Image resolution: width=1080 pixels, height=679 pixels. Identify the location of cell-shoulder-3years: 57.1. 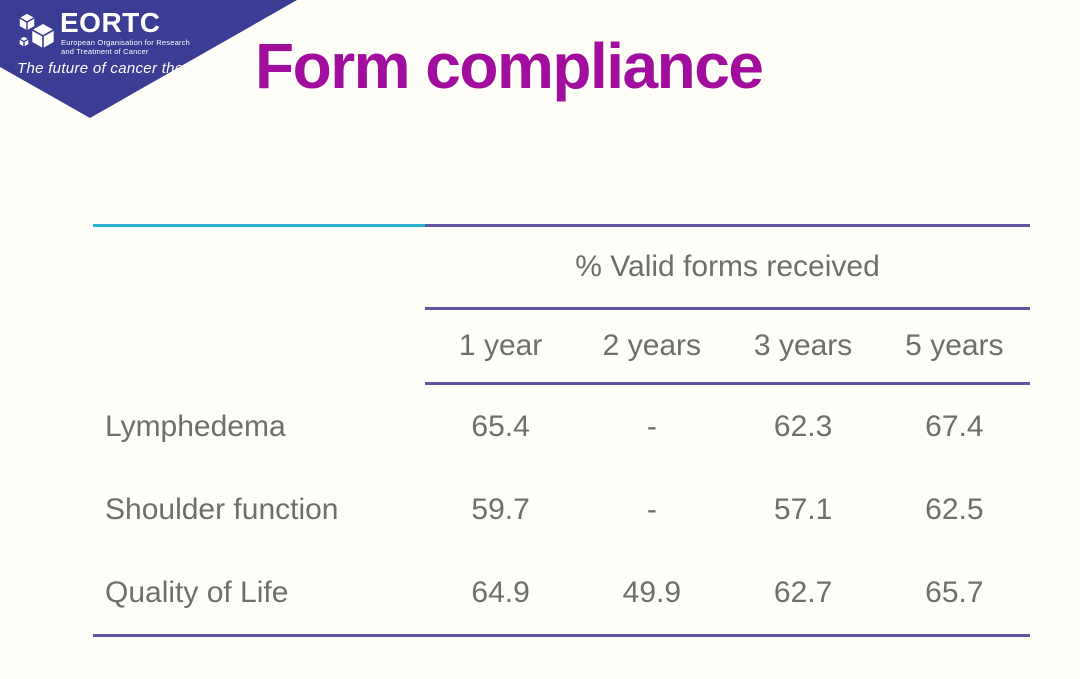
(803, 509).